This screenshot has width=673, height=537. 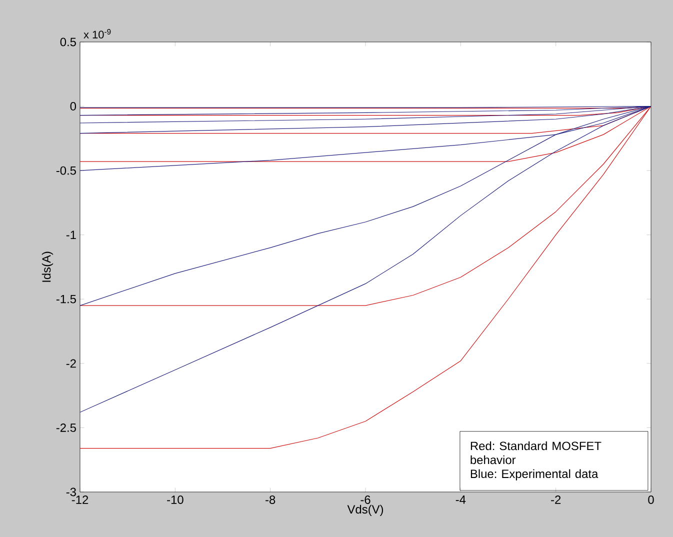 What do you see at coordinates (71, 234) in the screenshot?
I see `y-tick-label: -1` at bounding box center [71, 234].